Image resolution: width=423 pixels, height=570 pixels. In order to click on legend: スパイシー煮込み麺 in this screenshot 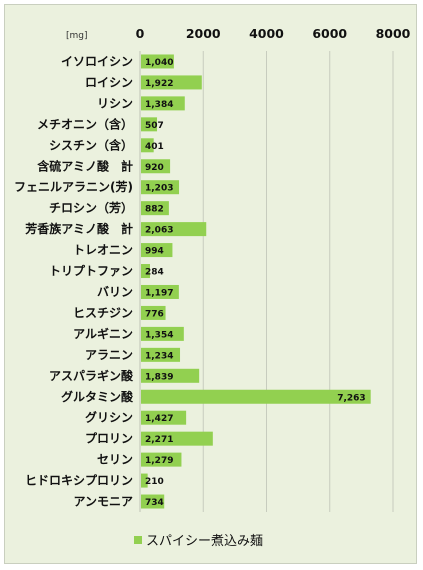, I will do `click(198, 541)`.